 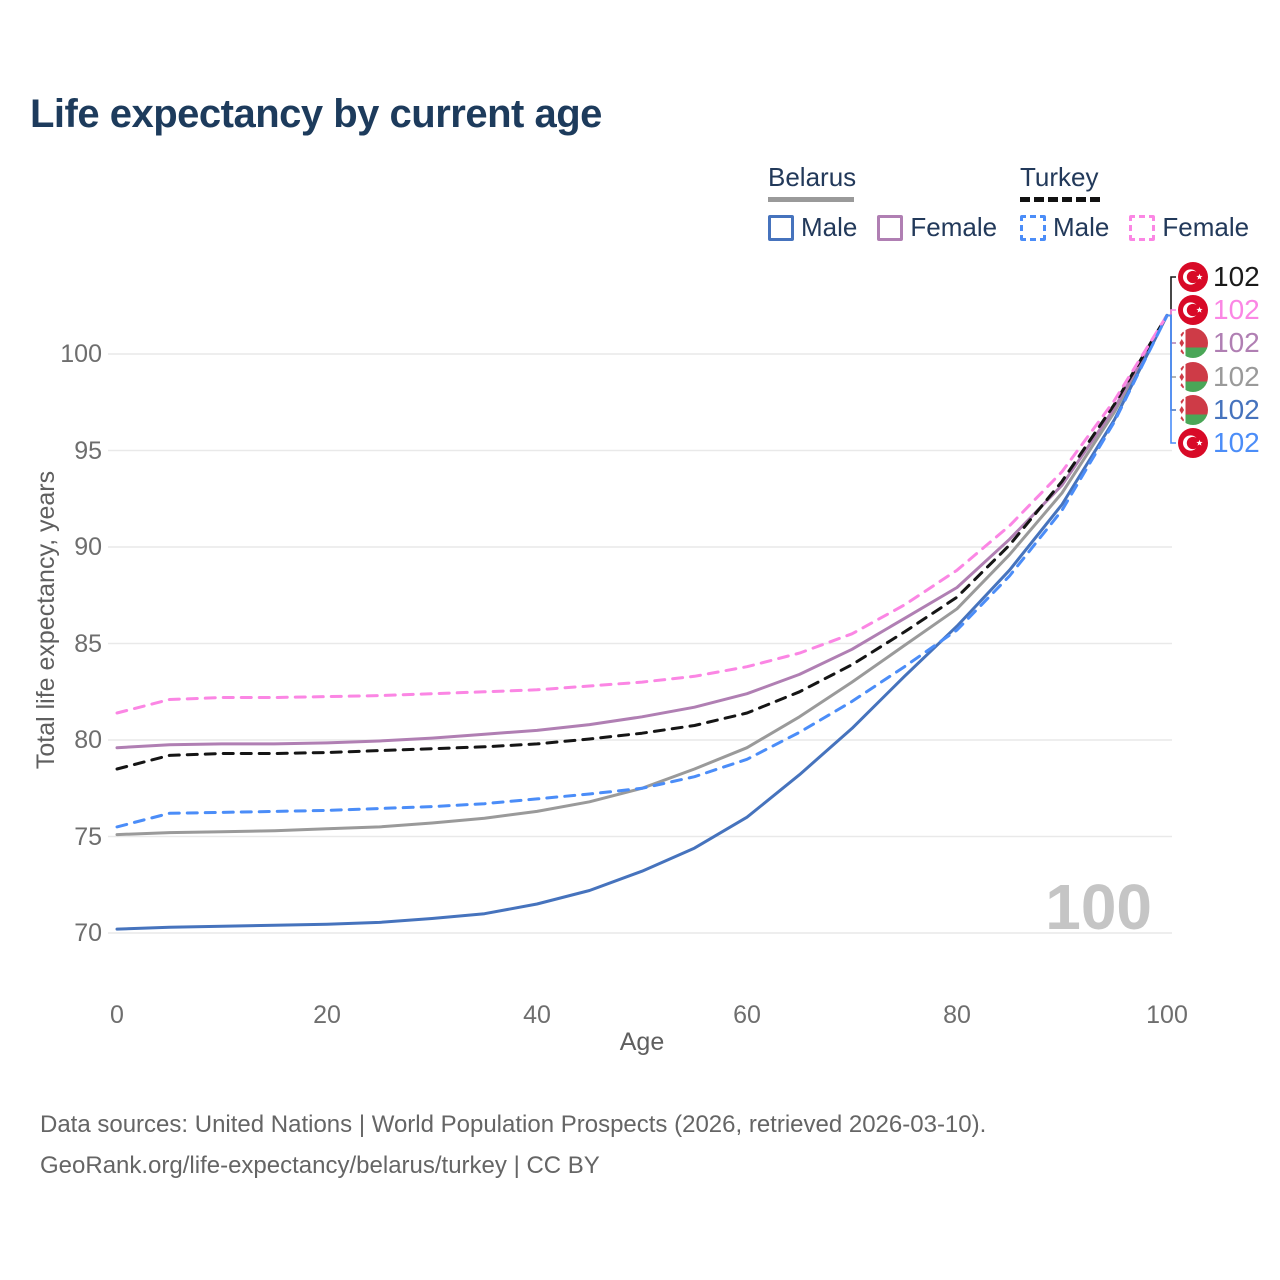 I want to click on end-label-flags, so click(x=1193, y=360).